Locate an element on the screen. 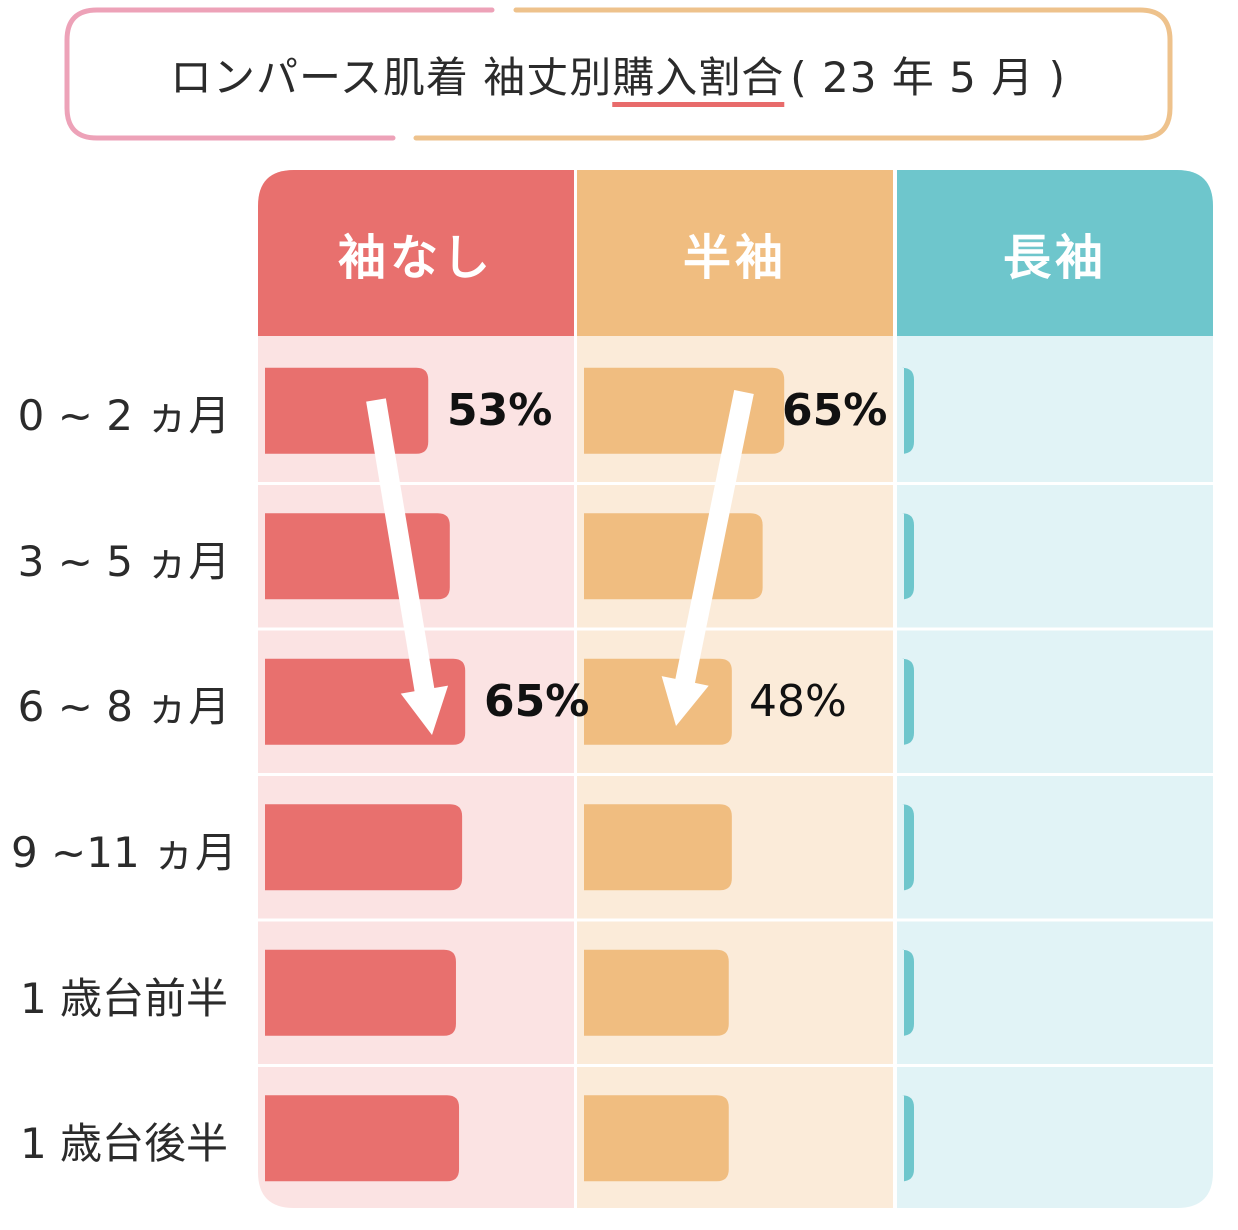 The image size is (1238, 1230). data-label-sleeveless-0: 53% is located at coordinates (500, 410).